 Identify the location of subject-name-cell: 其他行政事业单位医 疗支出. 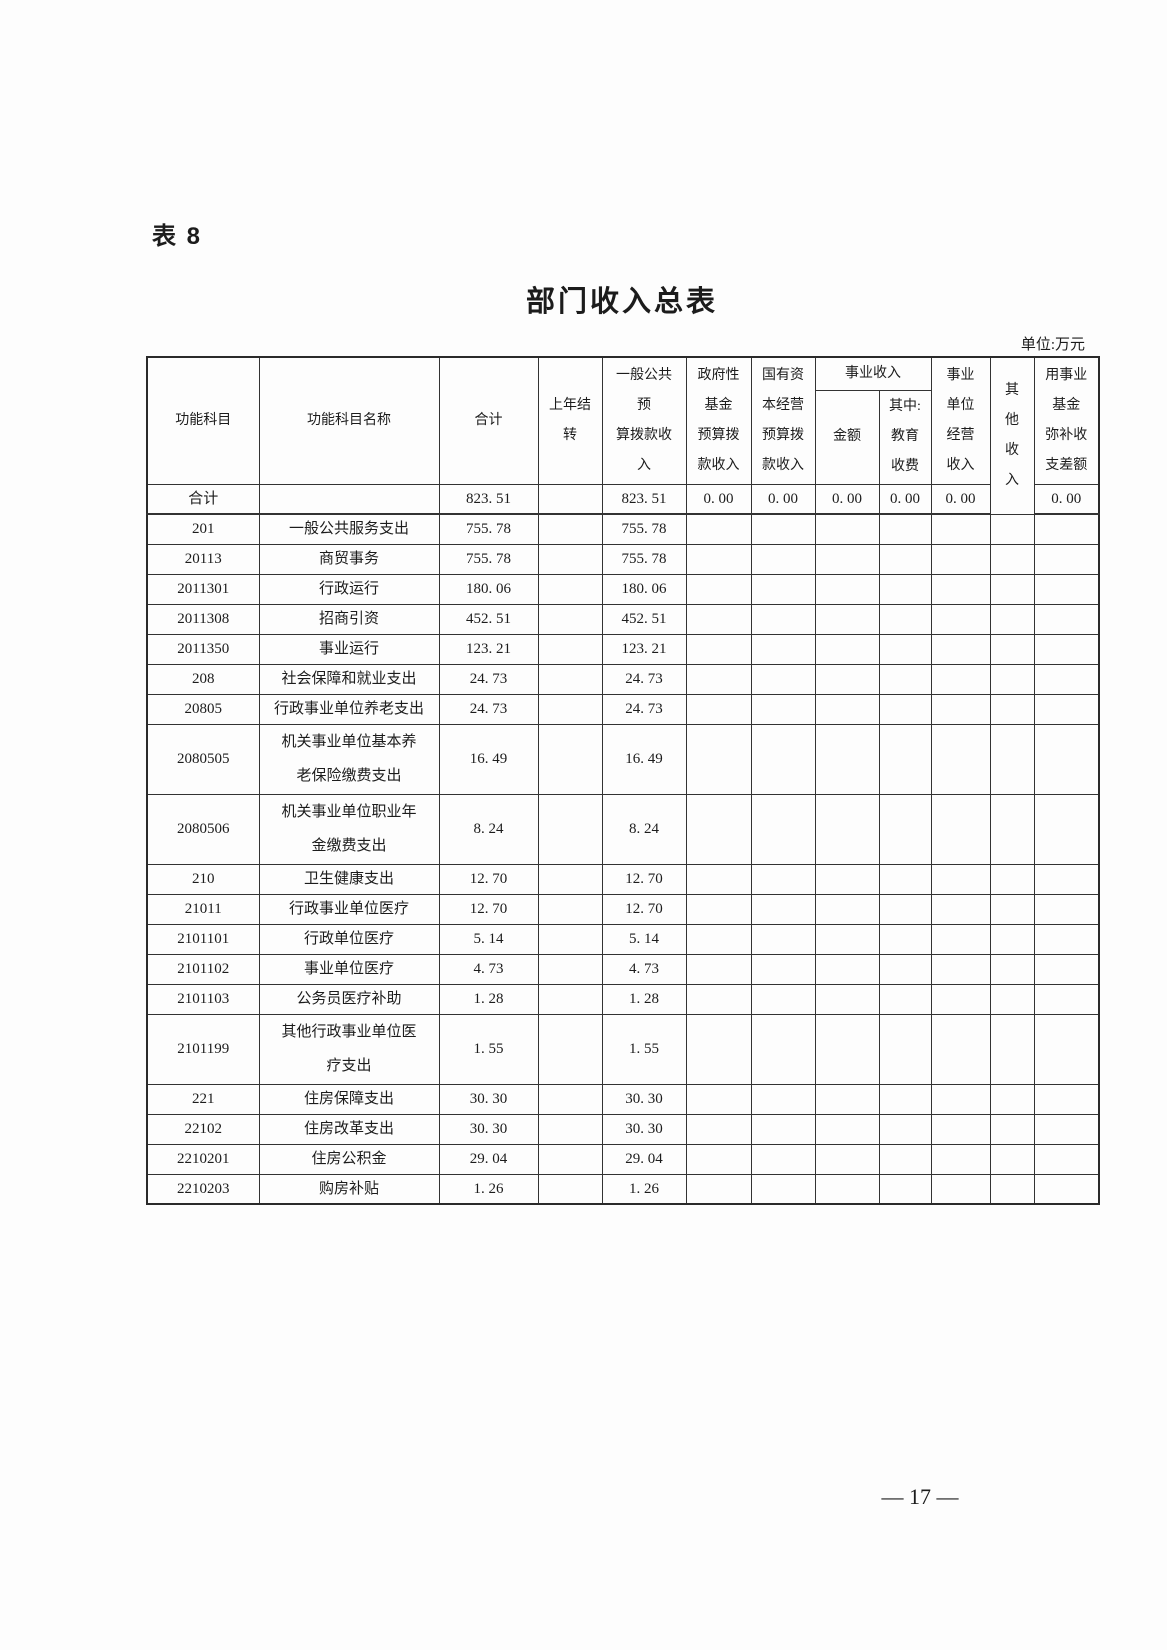
(349, 1049).